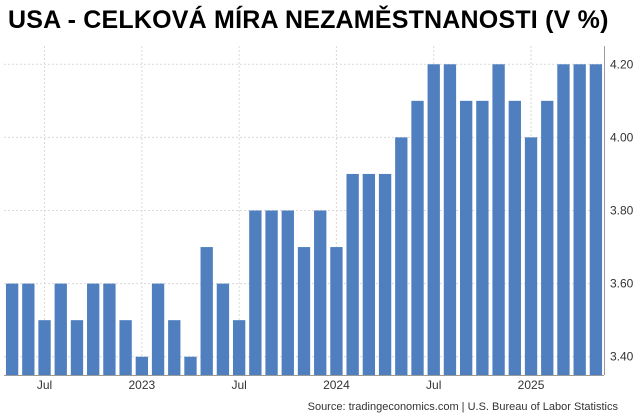 This screenshot has width=640, height=419. I want to click on y-tick-label: 3.60, so click(622, 284).